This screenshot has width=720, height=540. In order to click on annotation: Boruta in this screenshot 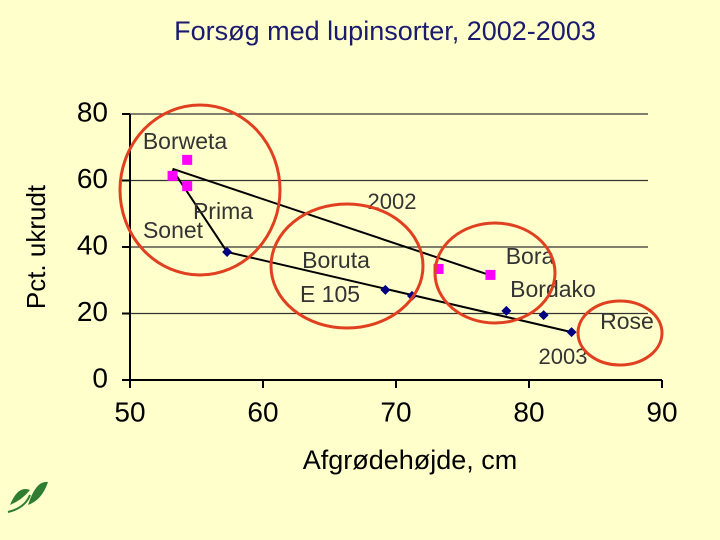, I will do `click(336, 260)`.